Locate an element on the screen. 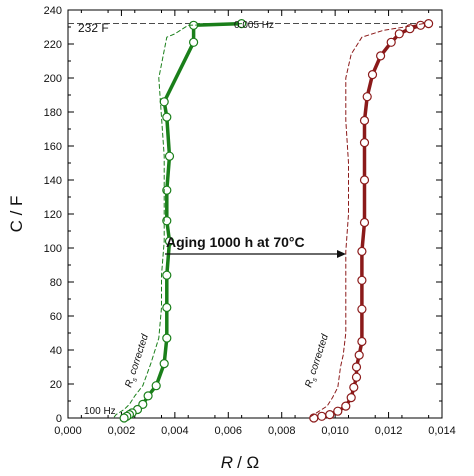 The image size is (474, 476). y-tick-label: 0 is located at coordinates (59, 419).